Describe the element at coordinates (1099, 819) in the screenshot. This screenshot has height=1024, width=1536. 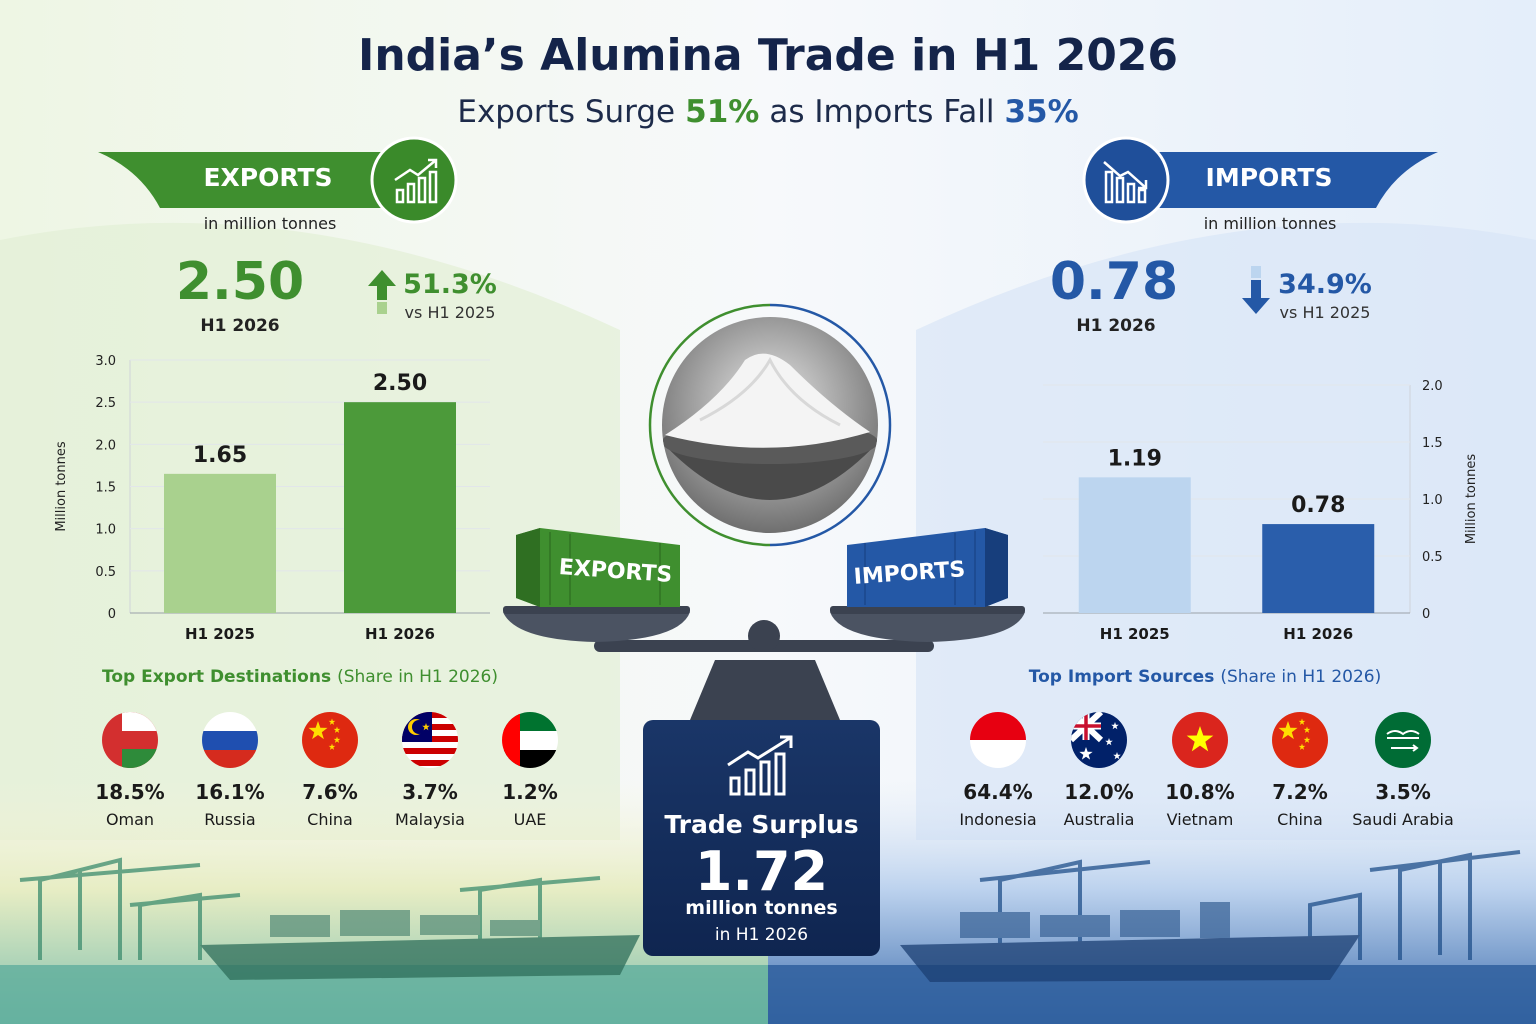
I see `partner-country: Australia` at that location.